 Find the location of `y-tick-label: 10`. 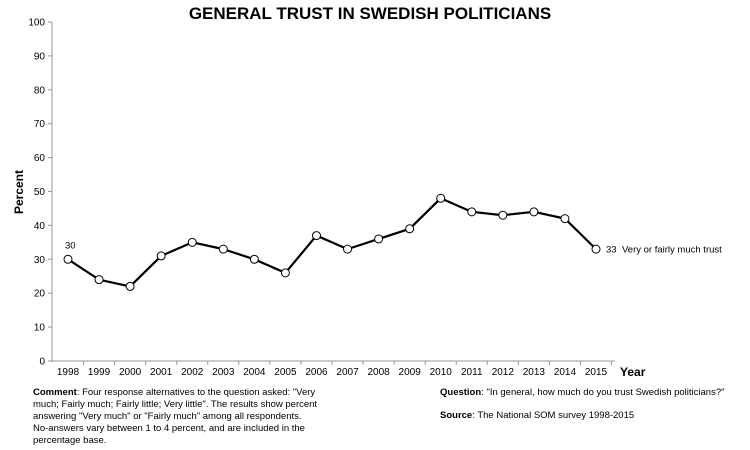

y-tick-label: 10 is located at coordinates (40, 328).